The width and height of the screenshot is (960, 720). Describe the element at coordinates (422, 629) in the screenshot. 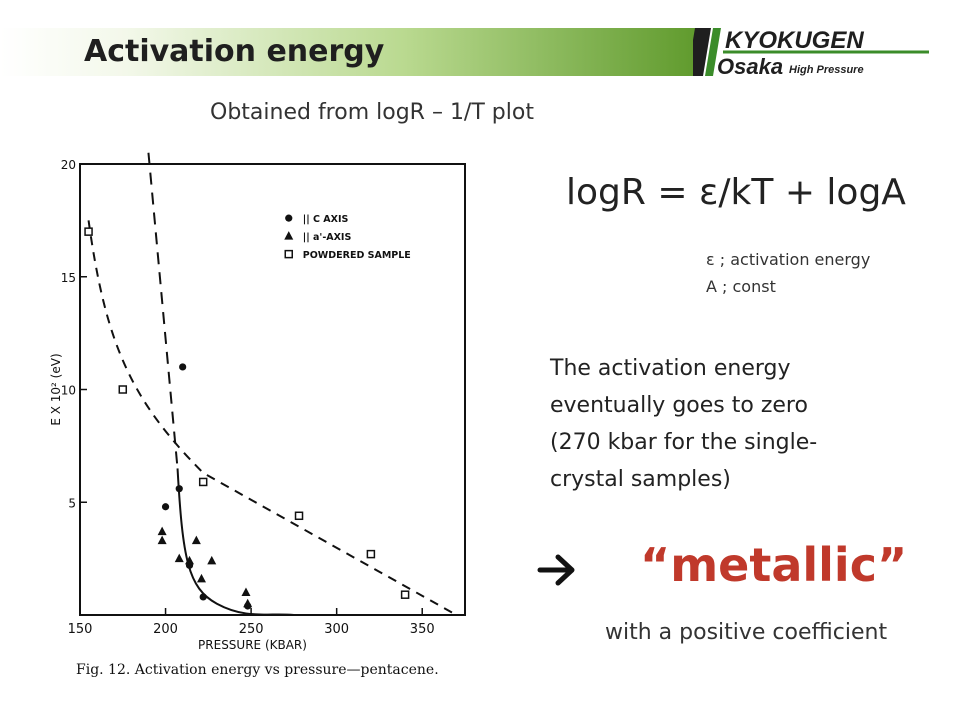

I see `x-tick-label: 350` at that location.